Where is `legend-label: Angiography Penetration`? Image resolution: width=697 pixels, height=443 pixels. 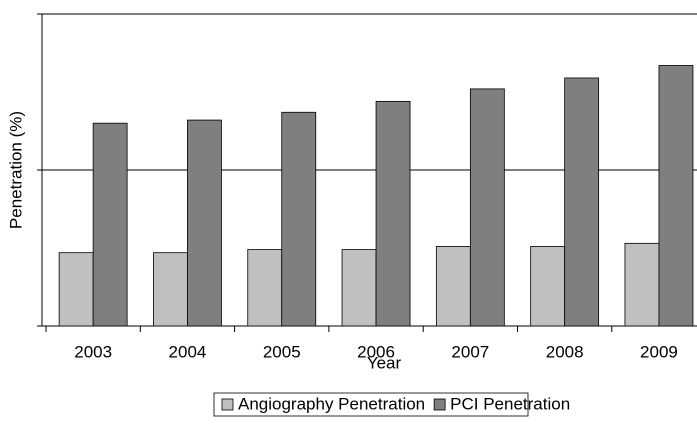
legend-label: Angiography Penetration is located at coordinates (331, 403).